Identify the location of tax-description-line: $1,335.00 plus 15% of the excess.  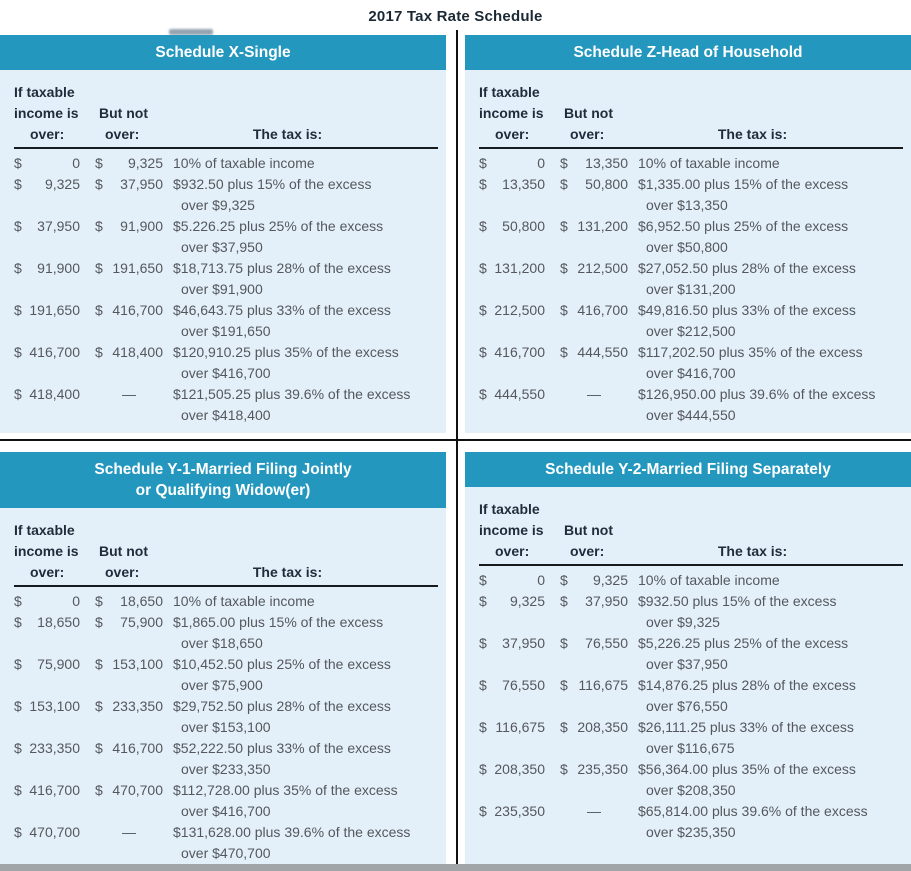
(743, 184).